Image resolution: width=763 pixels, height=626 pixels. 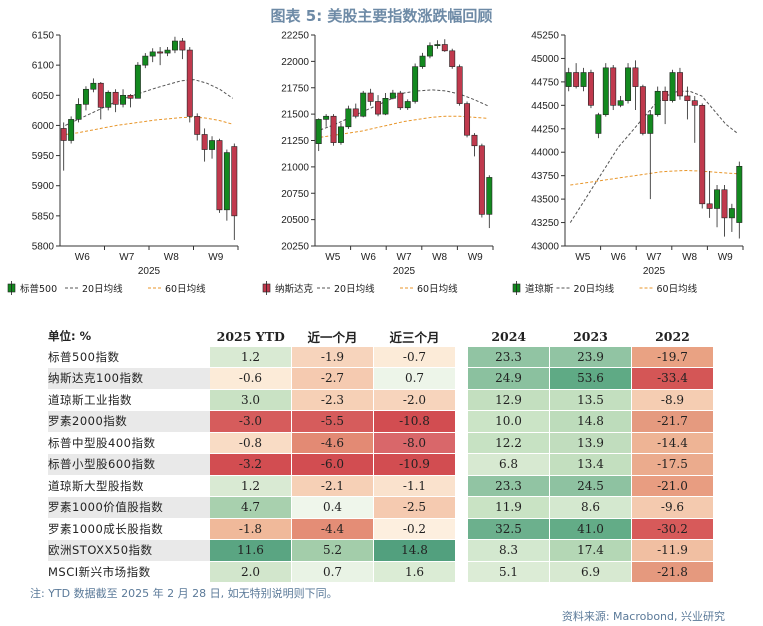 What do you see at coordinates (672, 486) in the screenshot?
I see `return-cell: -21.0` at bounding box center [672, 486].